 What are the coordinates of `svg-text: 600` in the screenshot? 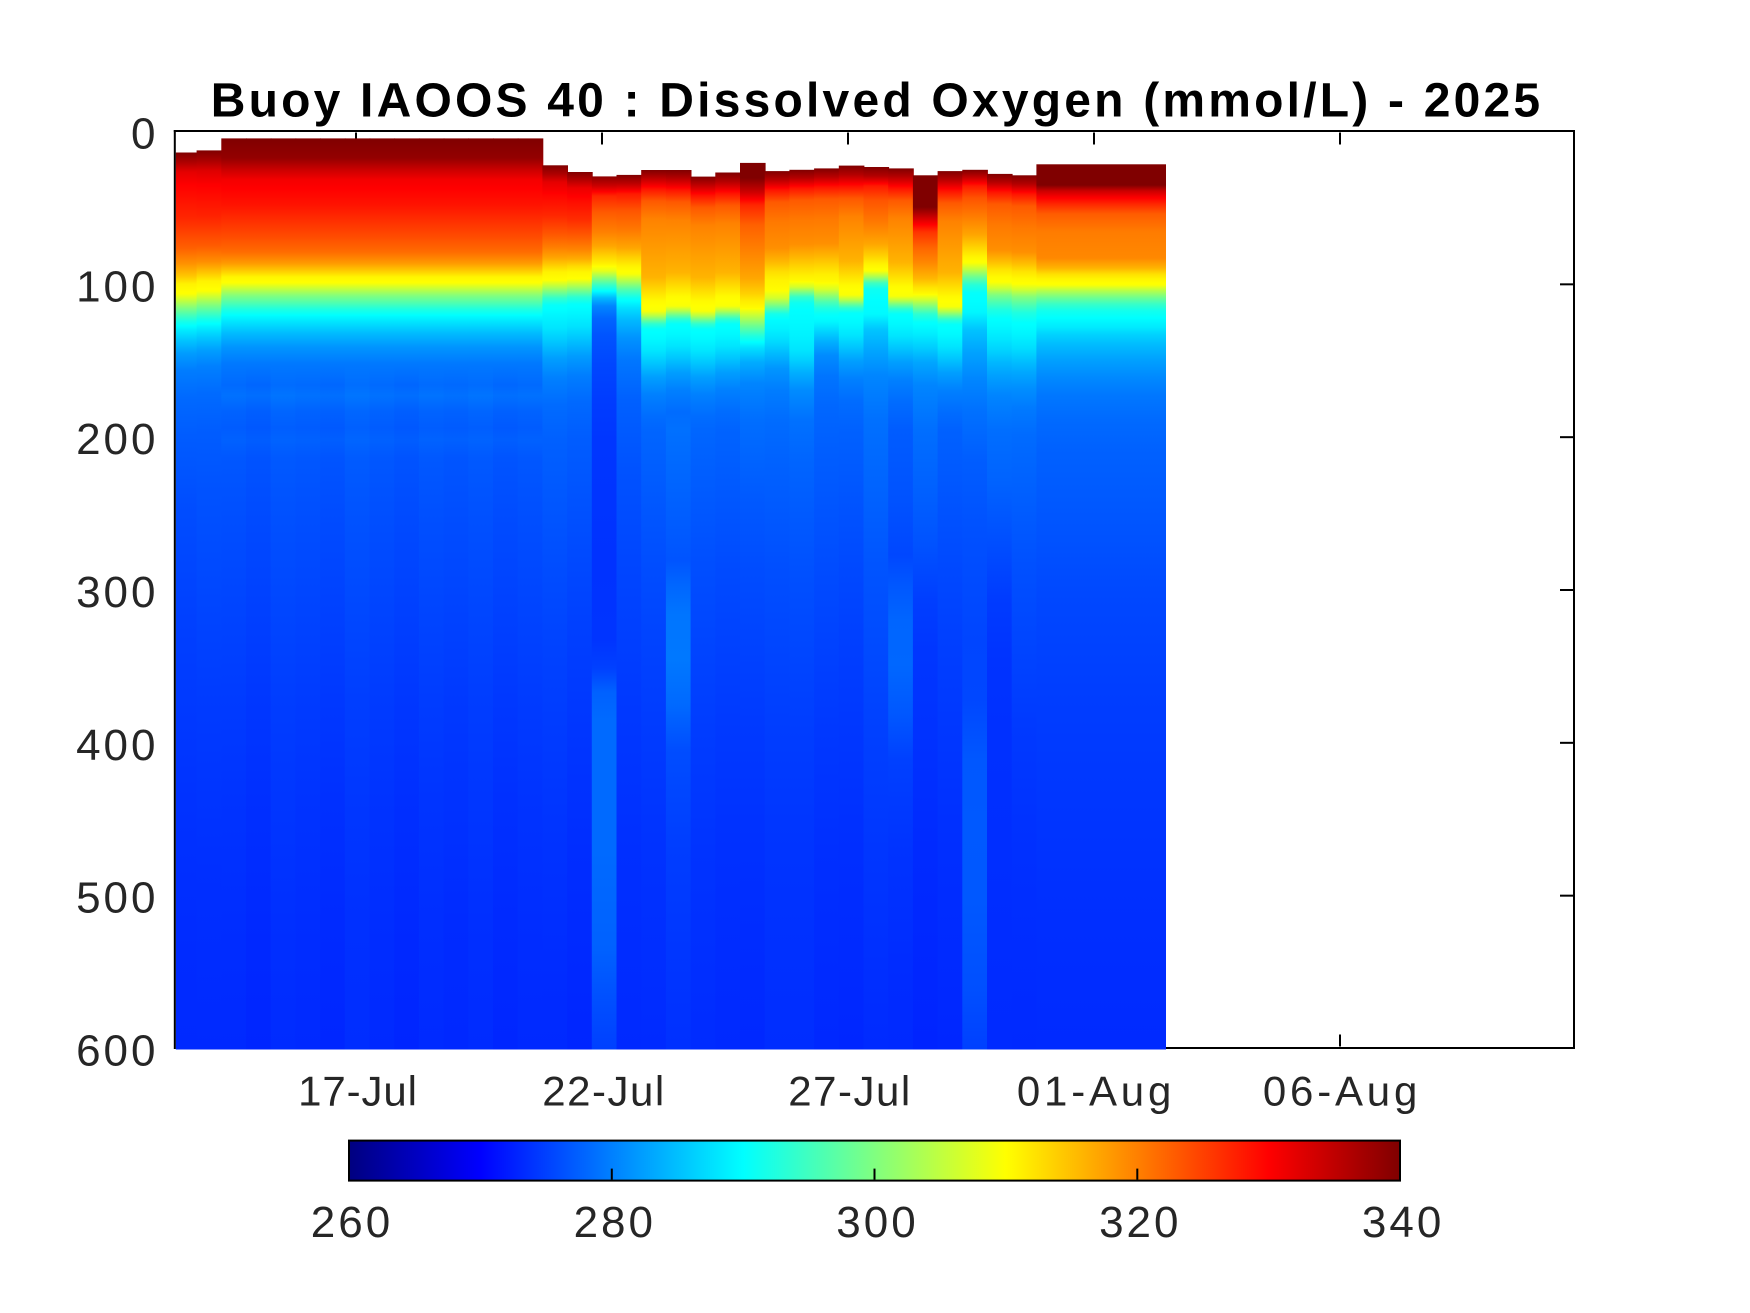 It's located at (117, 1051).